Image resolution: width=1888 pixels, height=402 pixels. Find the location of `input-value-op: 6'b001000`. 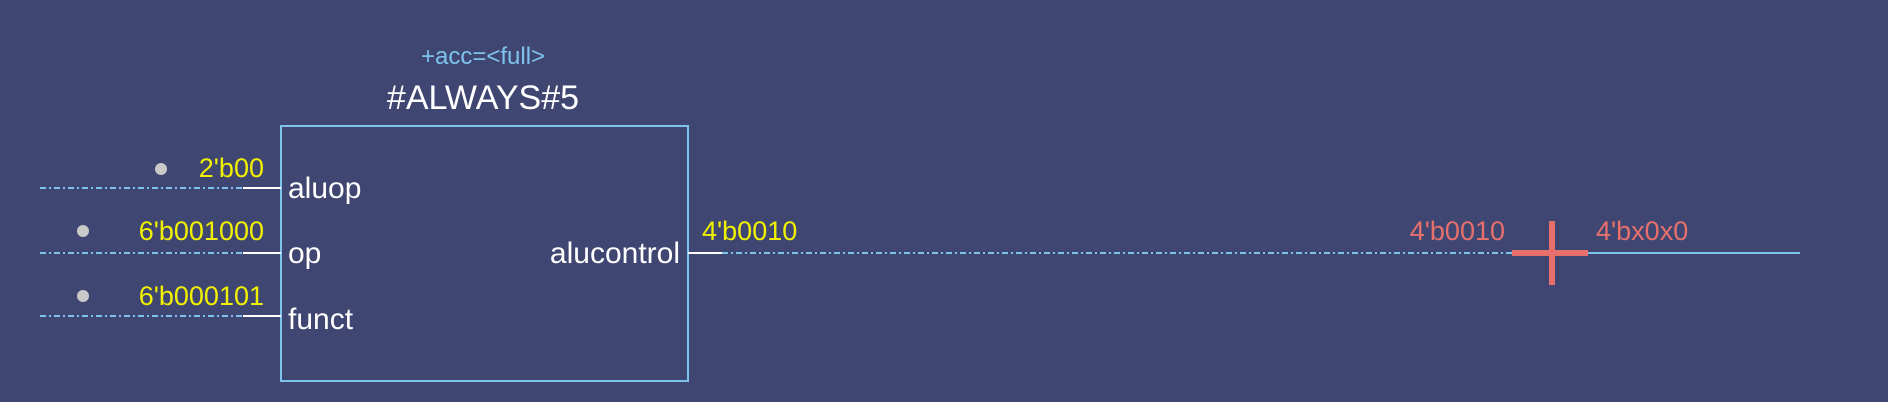

input-value-op: 6'b001000 is located at coordinates (201, 231).